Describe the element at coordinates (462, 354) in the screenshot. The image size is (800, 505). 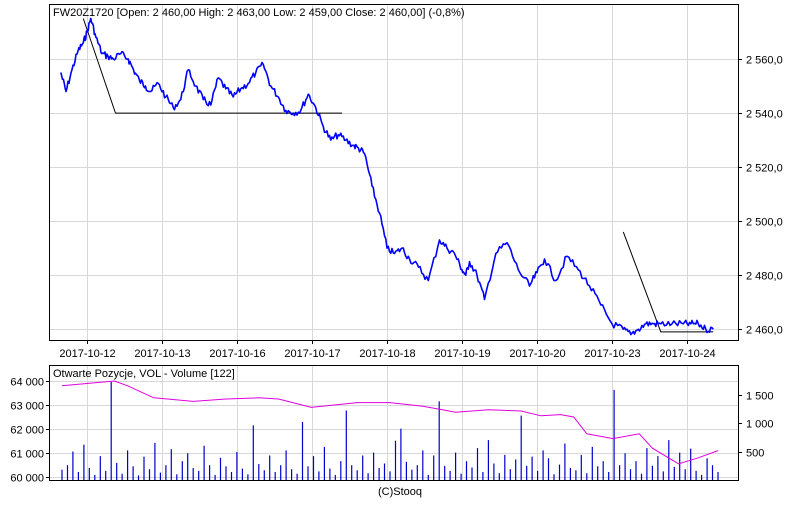
I see `price-x-tick-label: 2017-10-19` at that location.